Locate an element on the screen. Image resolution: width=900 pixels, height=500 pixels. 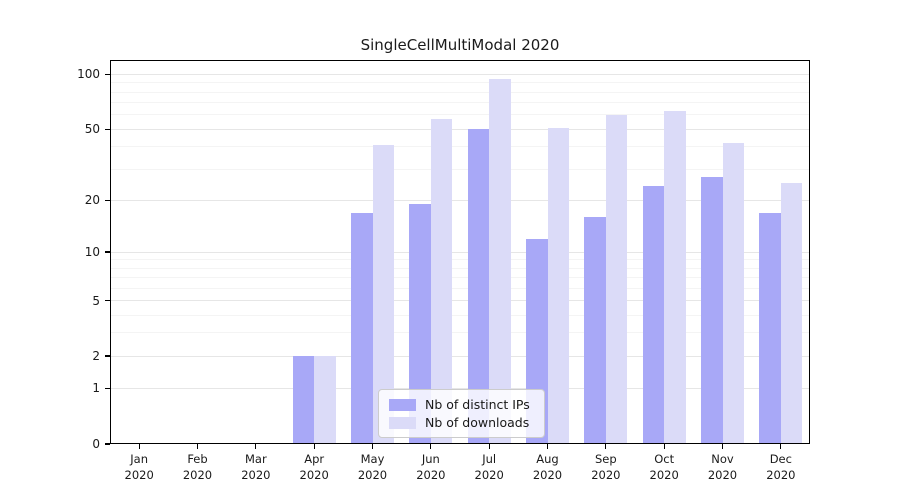
y-axis-tick-label: 100 is located at coordinates (88, 74).